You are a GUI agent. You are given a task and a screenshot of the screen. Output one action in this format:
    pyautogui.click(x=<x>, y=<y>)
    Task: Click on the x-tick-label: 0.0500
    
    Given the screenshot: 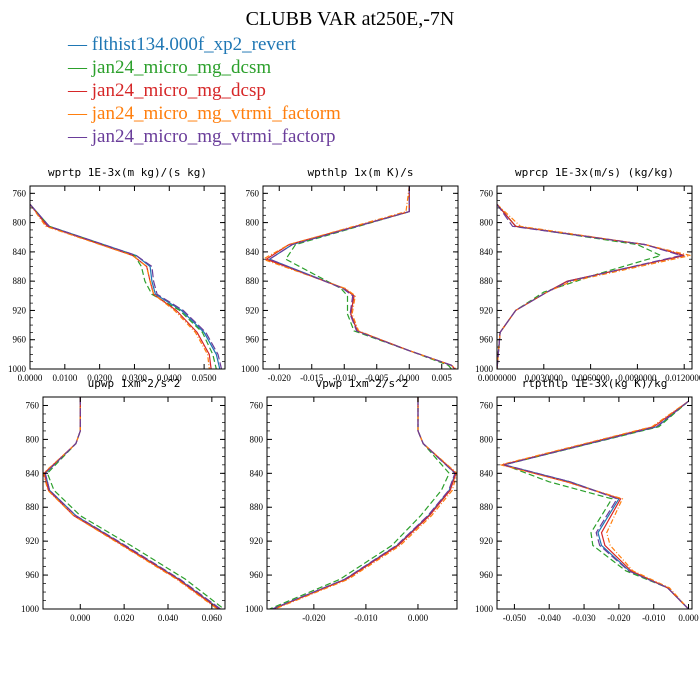 What is the action you would take?
    pyautogui.click(x=204, y=378)
    